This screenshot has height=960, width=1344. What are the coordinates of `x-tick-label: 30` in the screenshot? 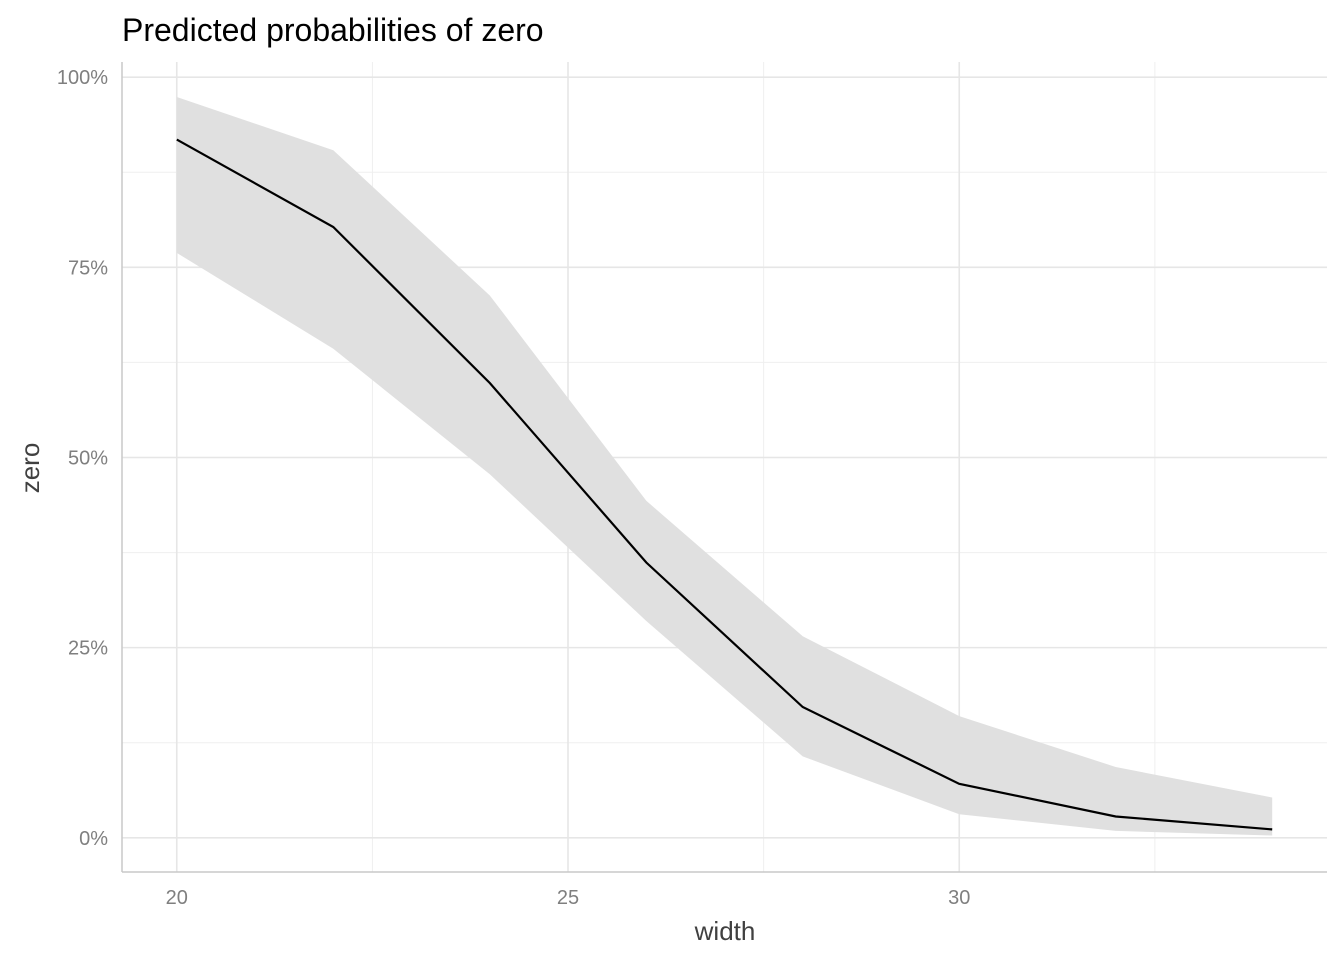 It's located at (959, 898).